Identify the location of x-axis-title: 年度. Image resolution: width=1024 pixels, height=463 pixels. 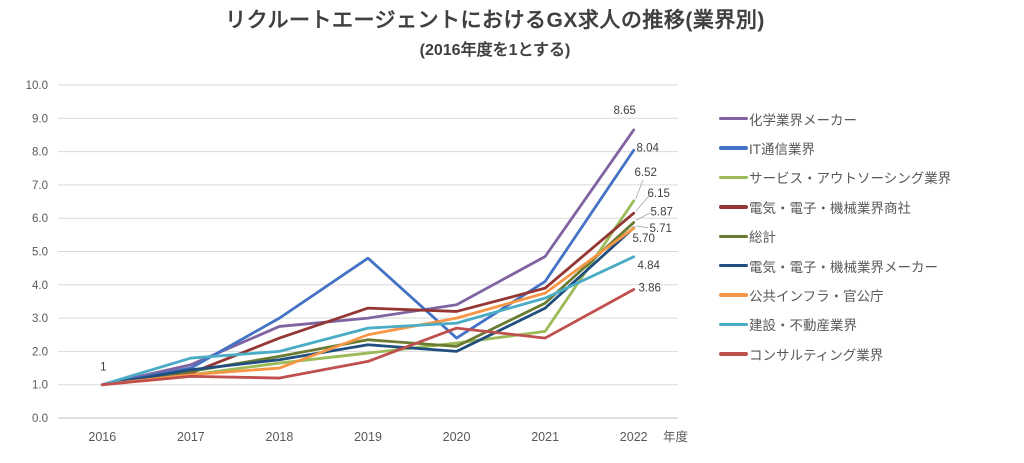
(676, 436).